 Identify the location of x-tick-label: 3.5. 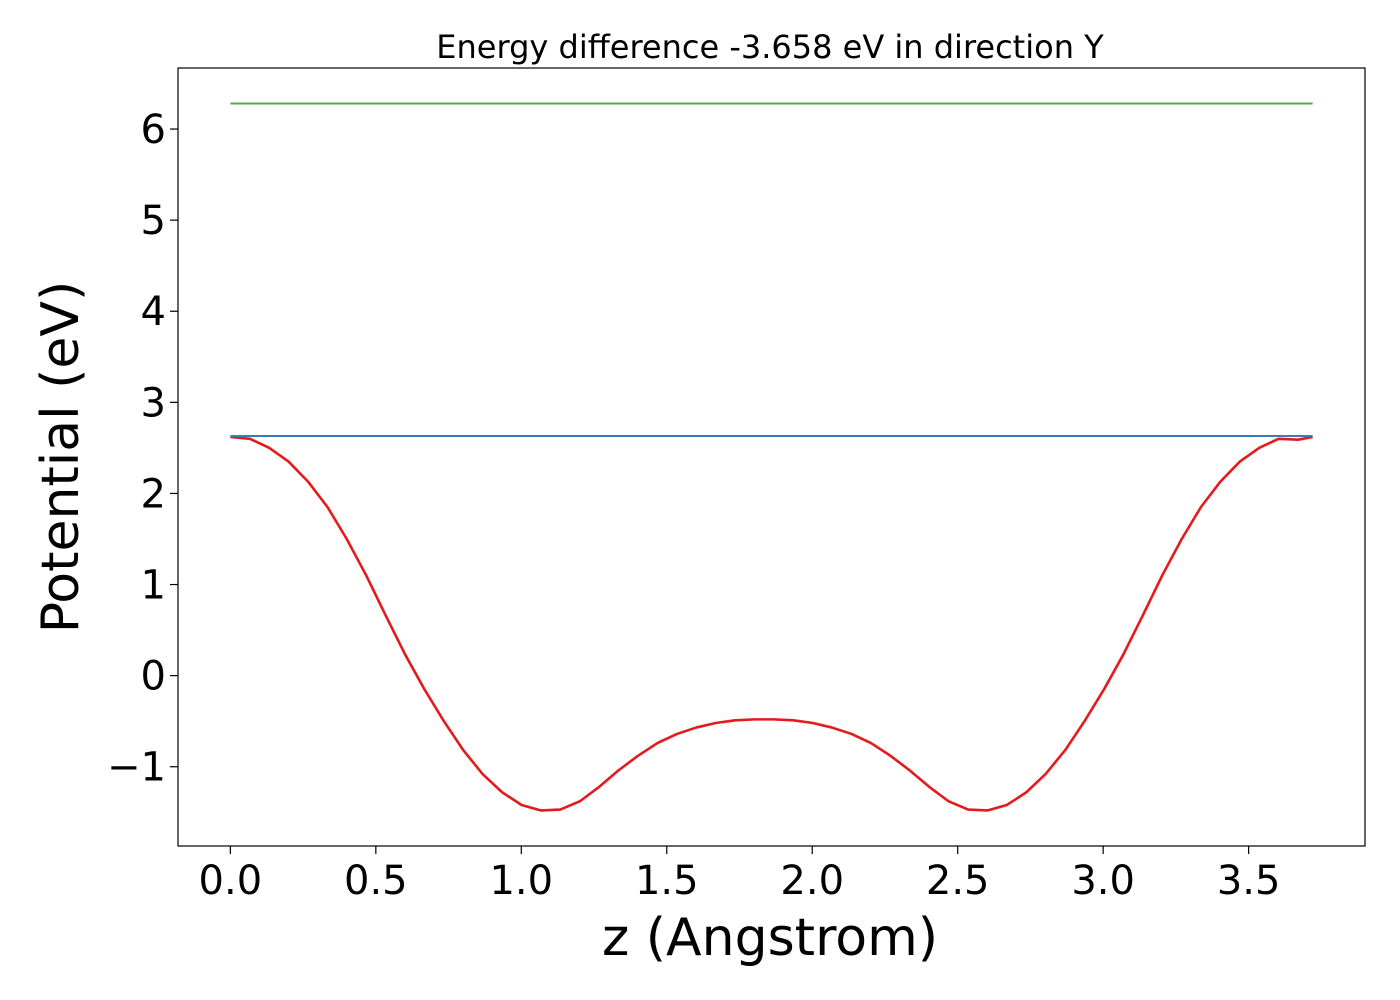
(1249, 881).